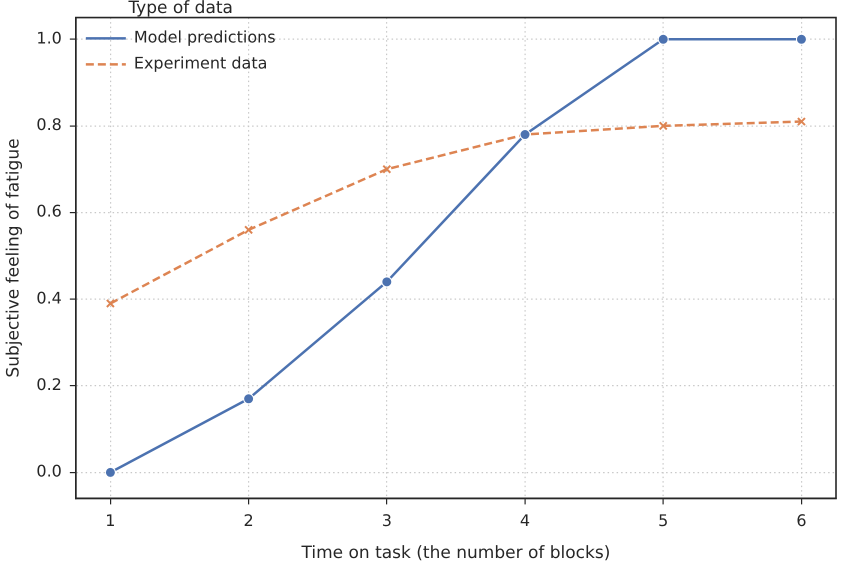 This screenshot has width=843, height=572. What do you see at coordinates (49, 384) in the screenshot?
I see `y-tick-label: 0.2` at bounding box center [49, 384].